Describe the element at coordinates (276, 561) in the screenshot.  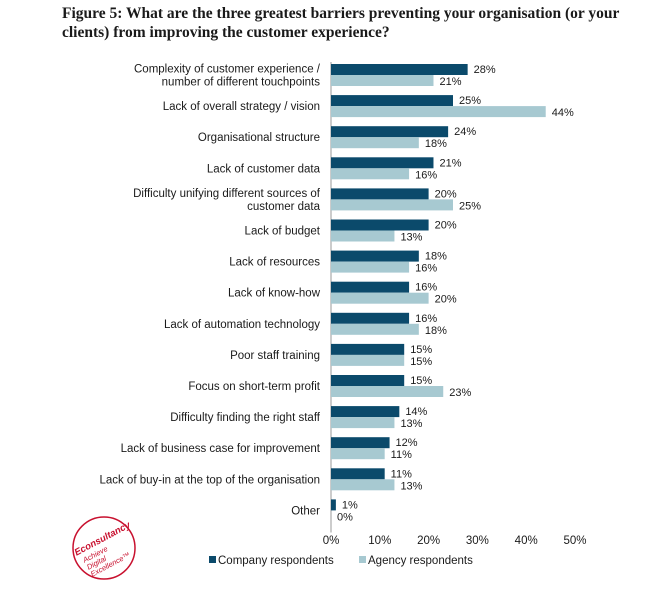
I see `legend-label: Company respondents` at that location.